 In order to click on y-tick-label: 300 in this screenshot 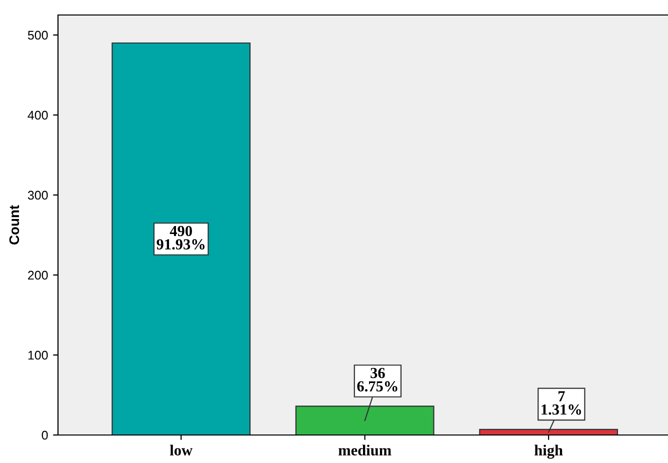, I will do `click(38, 195)`.